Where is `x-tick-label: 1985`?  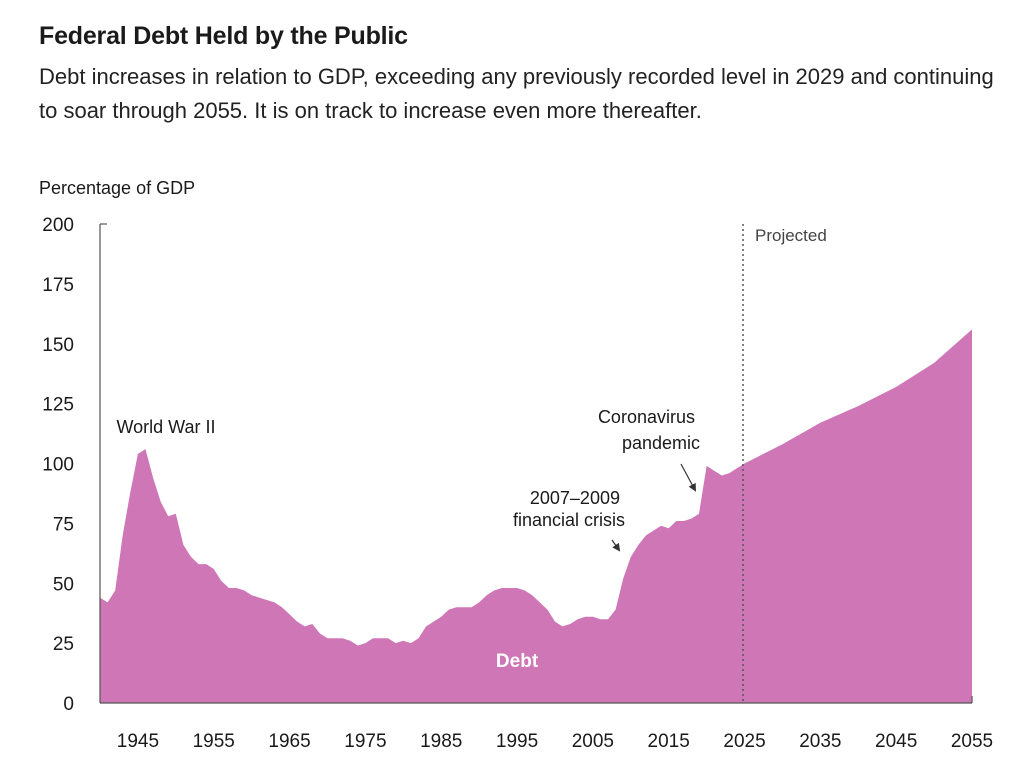 x-tick-label: 1985 is located at coordinates (441, 741).